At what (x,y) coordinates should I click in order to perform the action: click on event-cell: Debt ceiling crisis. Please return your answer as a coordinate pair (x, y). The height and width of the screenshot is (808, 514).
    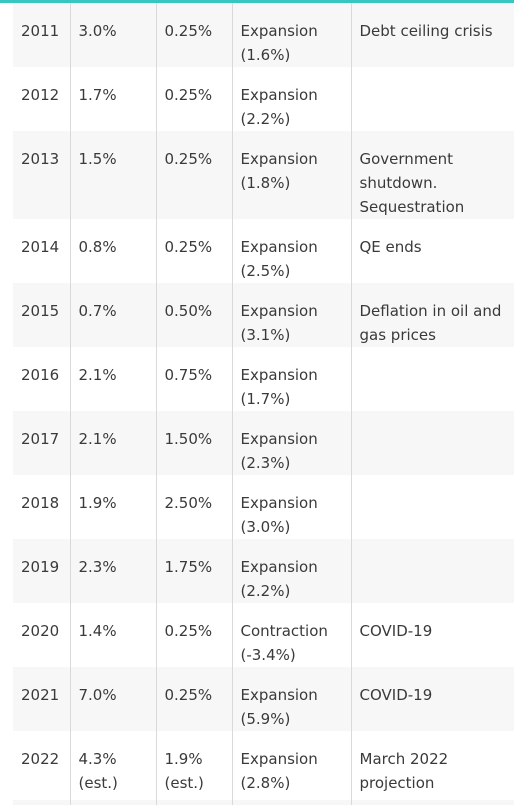
    Looking at the image, I should click on (432, 35).